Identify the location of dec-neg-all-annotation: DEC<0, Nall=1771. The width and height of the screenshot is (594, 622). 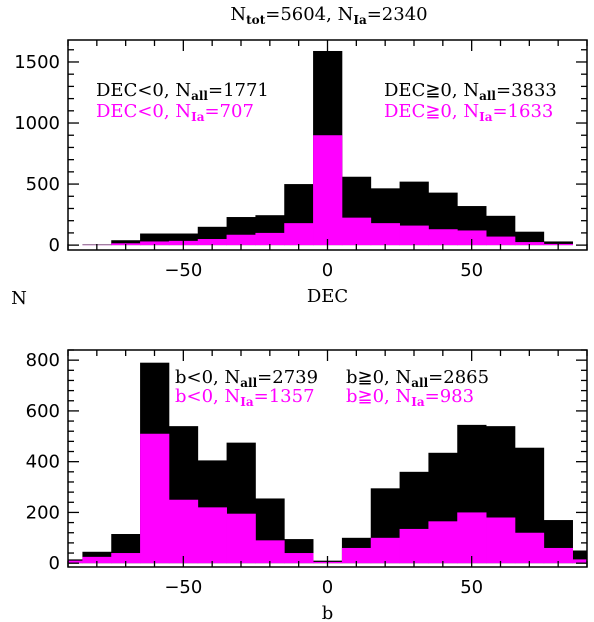
(182, 91).